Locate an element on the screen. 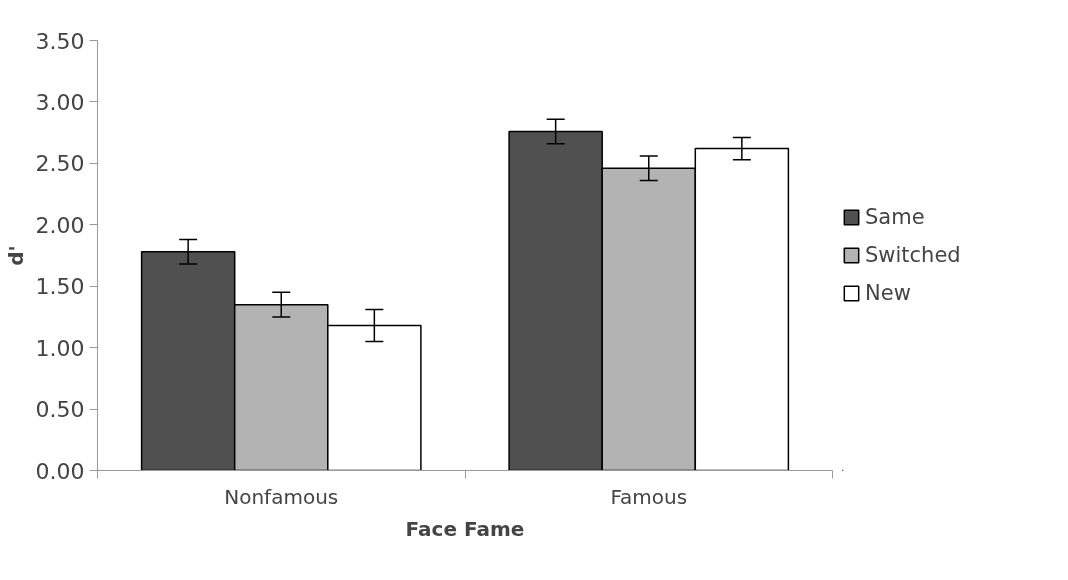  y-tick-label: 2.50 is located at coordinates (60, 164).